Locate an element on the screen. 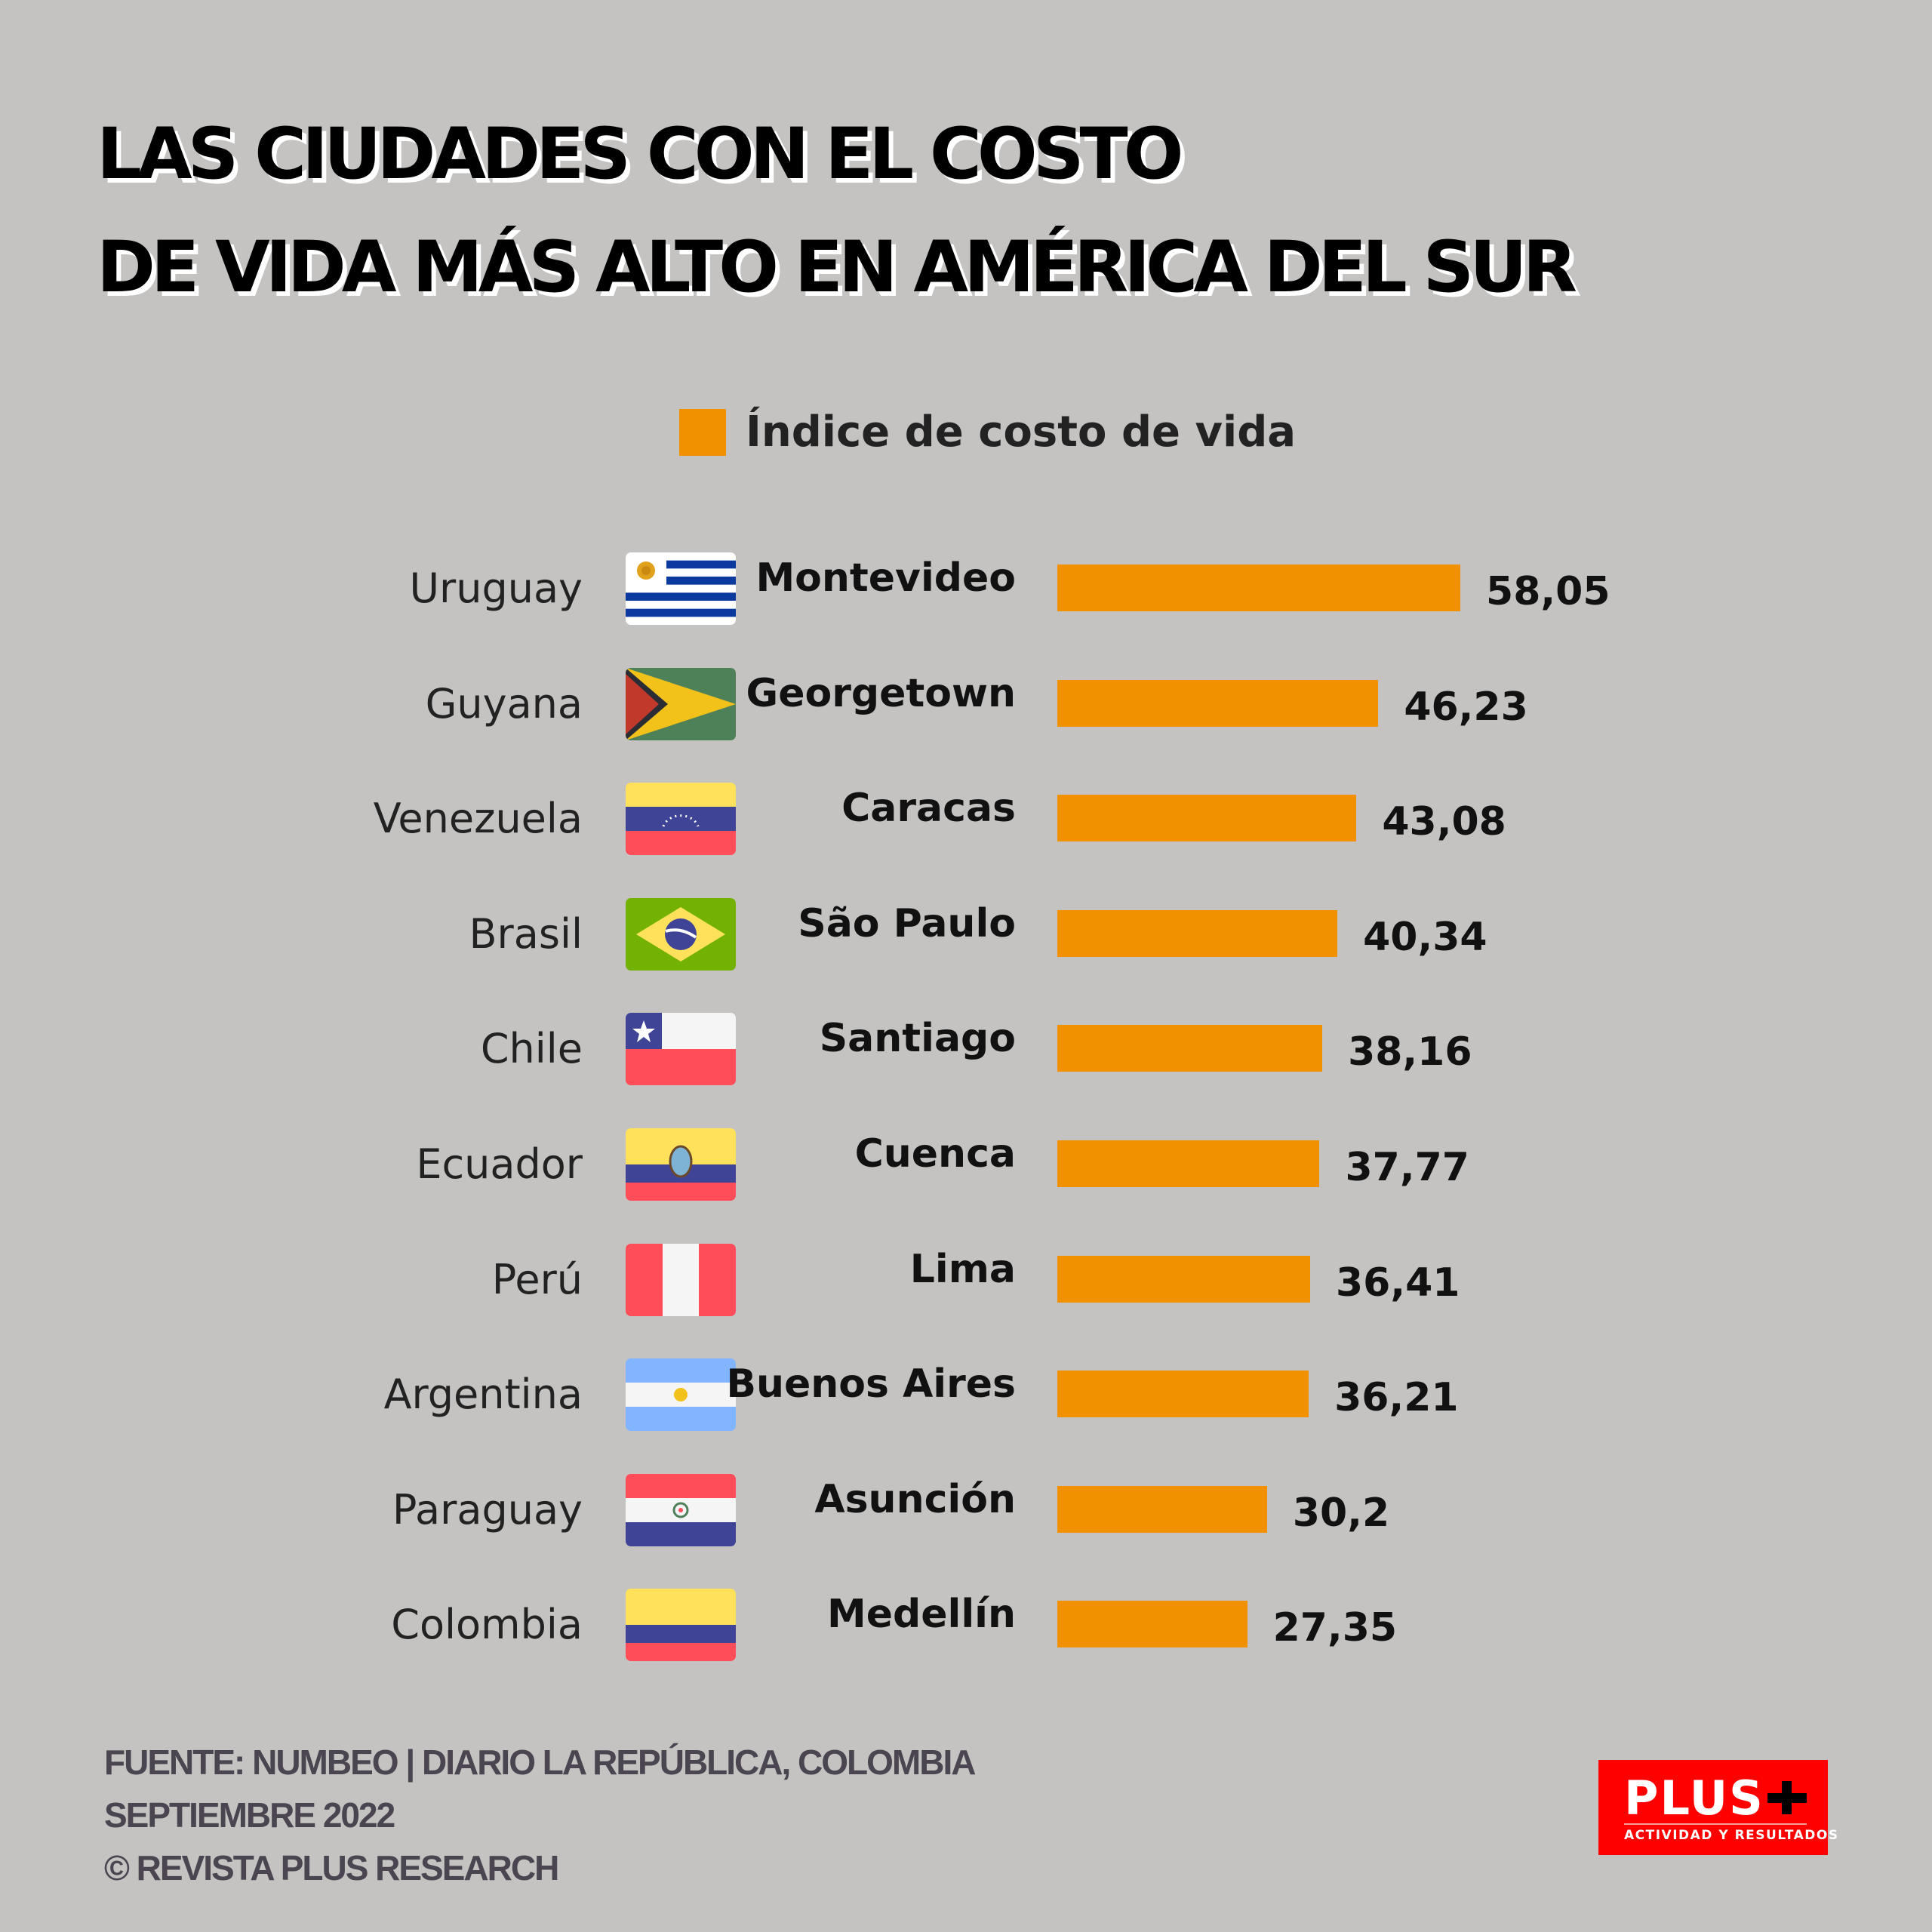 This screenshot has width=1932, height=1932. chart-row: Perú Lima 36,41 is located at coordinates (966, 1280).